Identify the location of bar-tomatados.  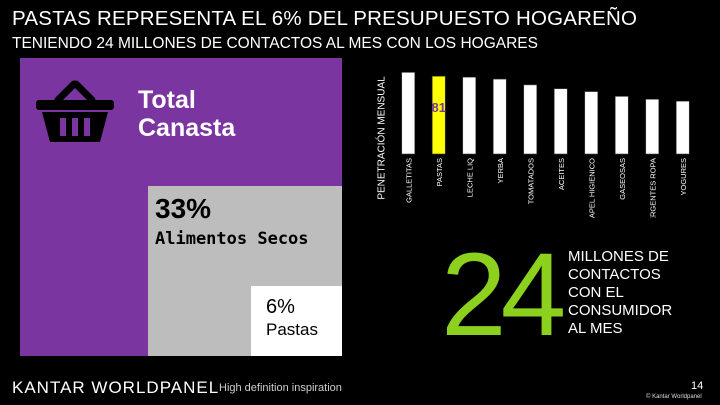
(530, 119).